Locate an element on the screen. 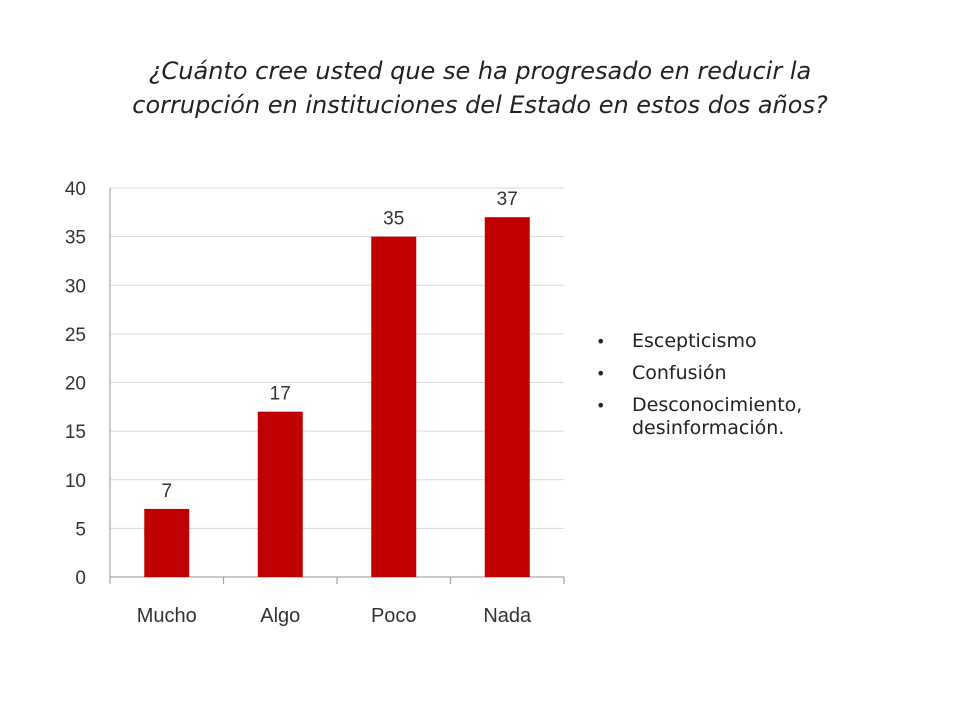 The image size is (960, 720). data-label: 7 is located at coordinates (166, 491).